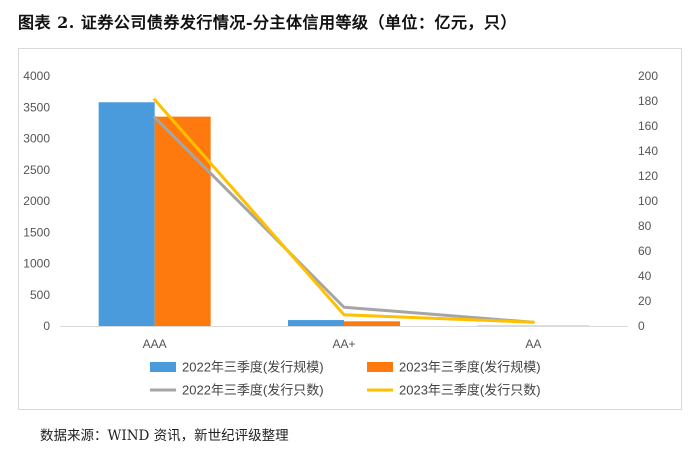 This screenshot has height=456, width=700. Describe the element at coordinates (372, 323) in the screenshot. I see `bar-2023-aaplus` at that location.